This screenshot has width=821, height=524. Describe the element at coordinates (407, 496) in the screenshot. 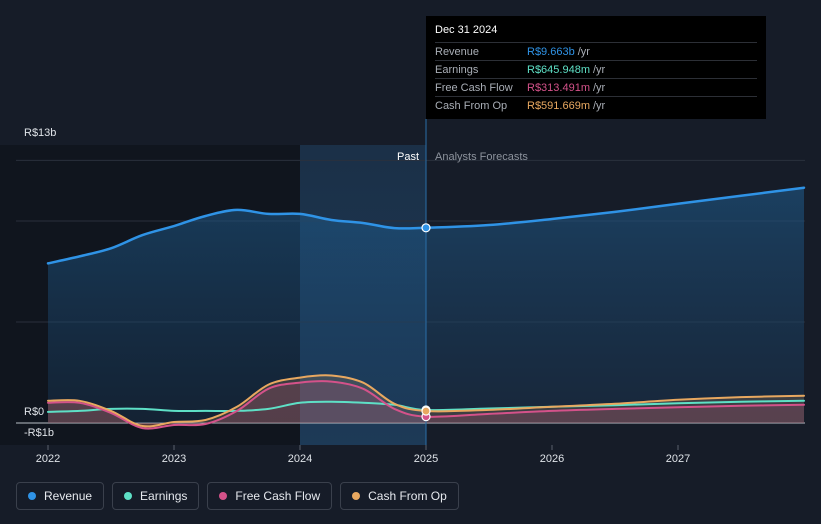

I see `legend-label: Cash From Op` at that location.